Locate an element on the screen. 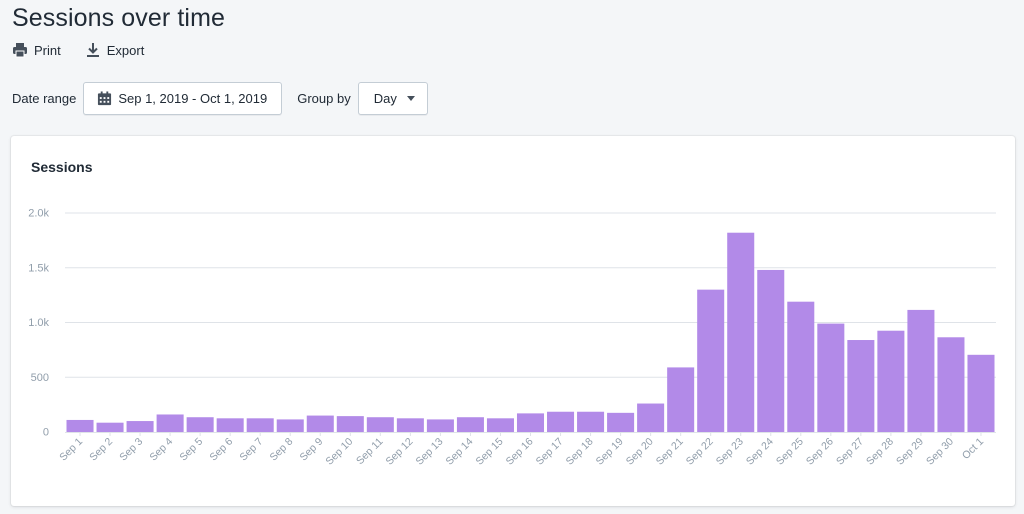 This screenshot has width=1024, height=514. y-tick-label: 0 is located at coordinates (46, 433).